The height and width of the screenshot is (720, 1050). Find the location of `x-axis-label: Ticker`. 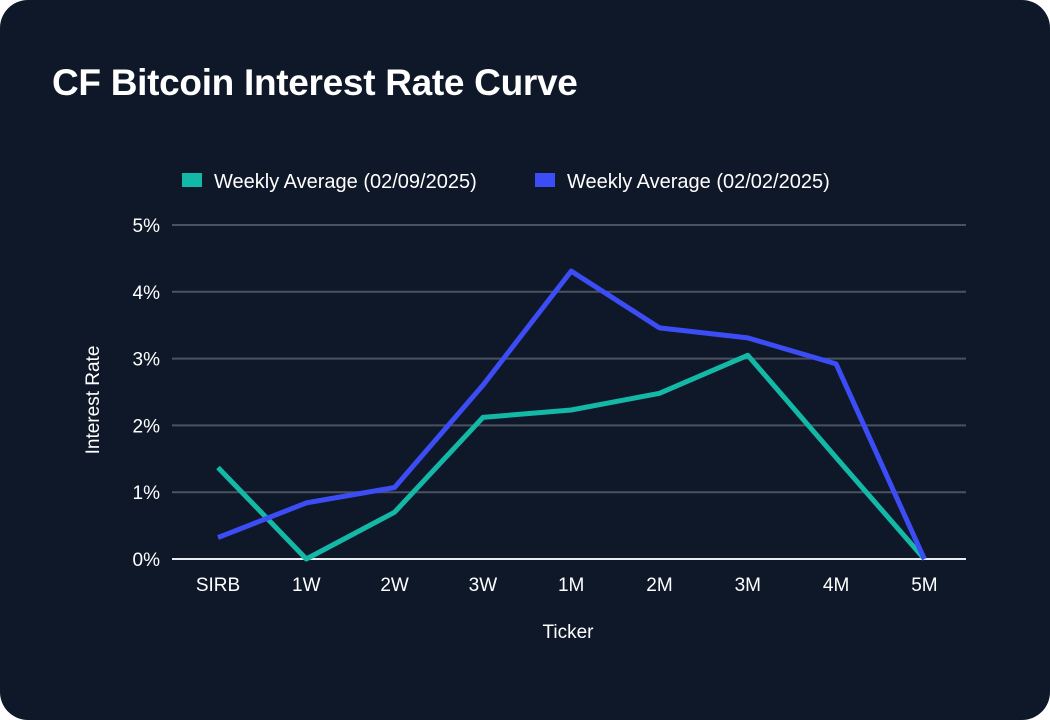

x-axis-label: Ticker is located at coordinates (568, 632).